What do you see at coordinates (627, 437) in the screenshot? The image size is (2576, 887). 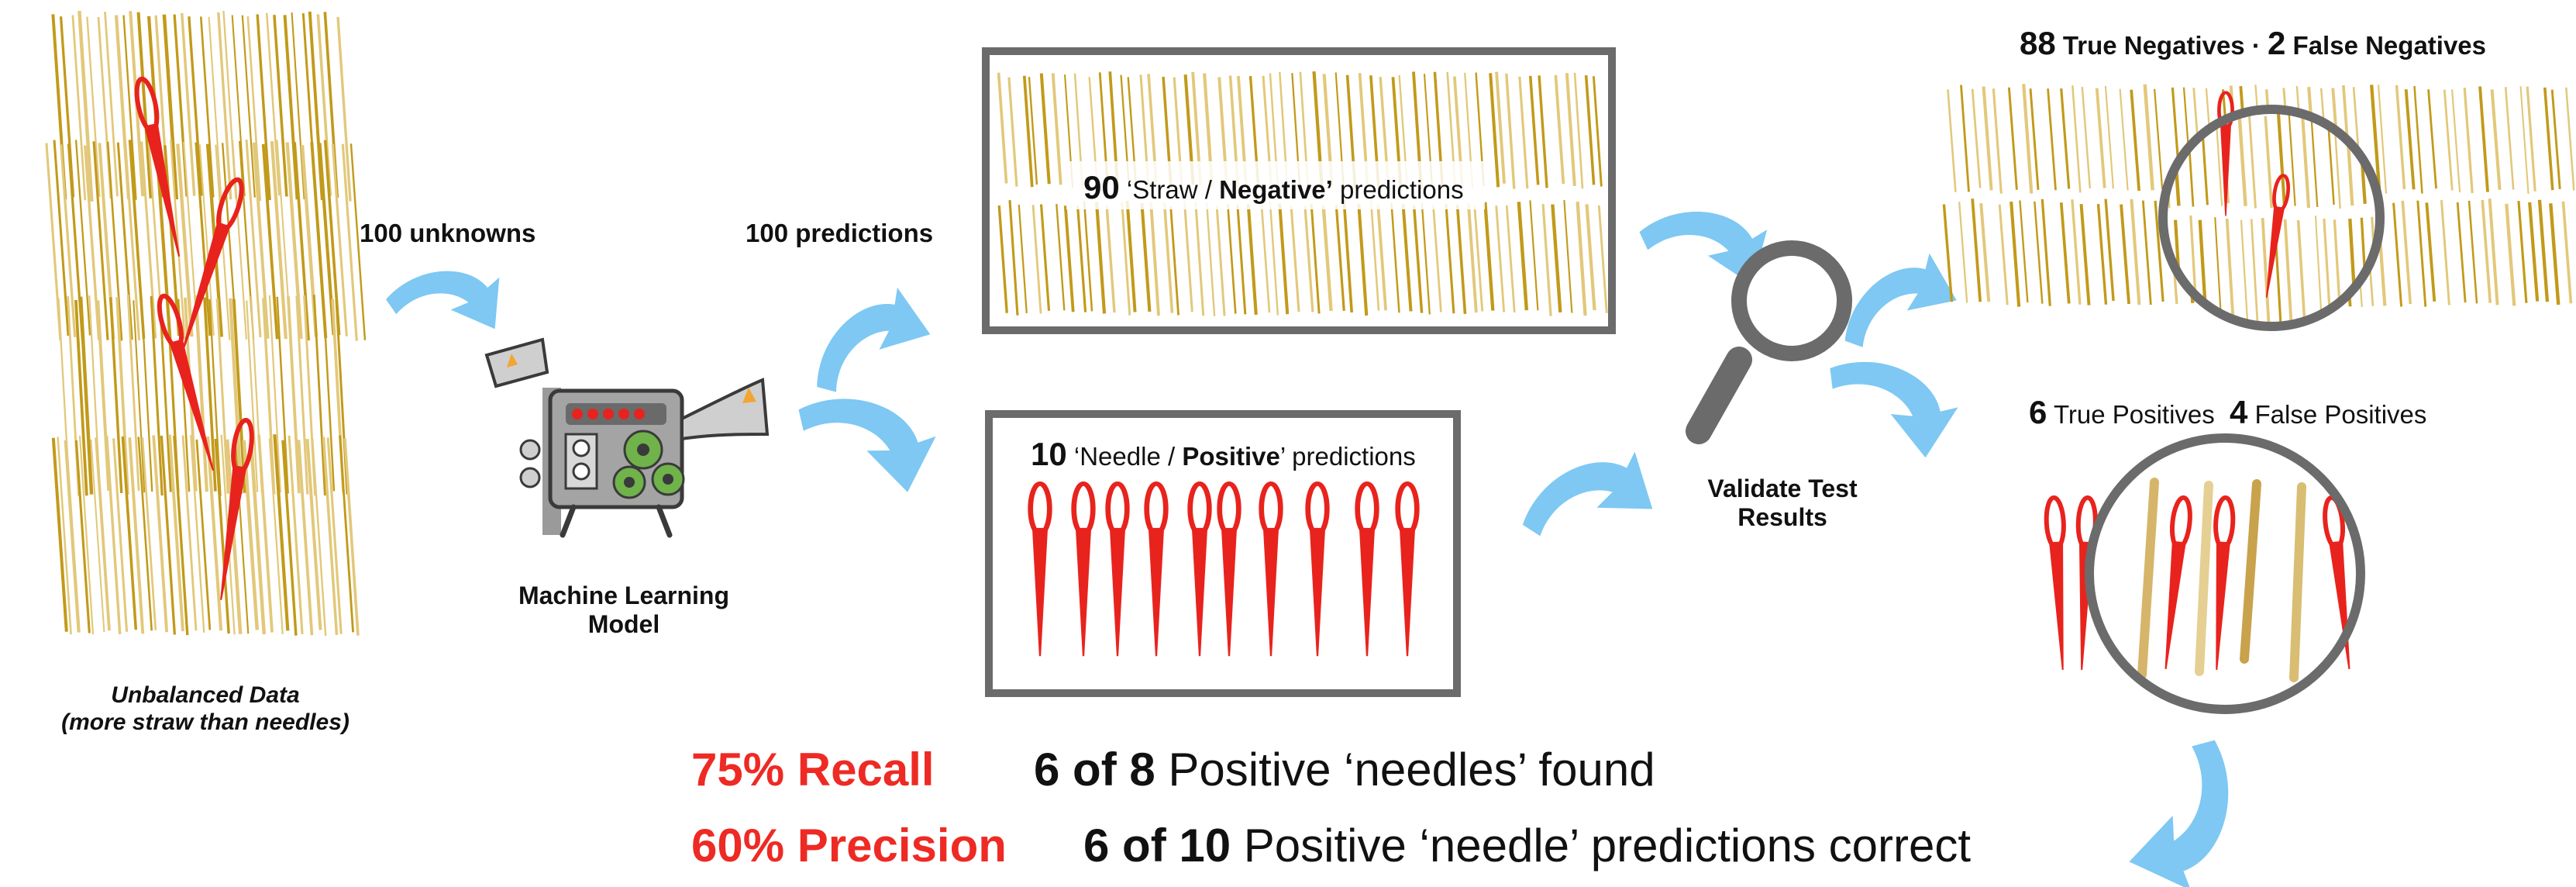 I see `machine-learning-model-icon` at bounding box center [627, 437].